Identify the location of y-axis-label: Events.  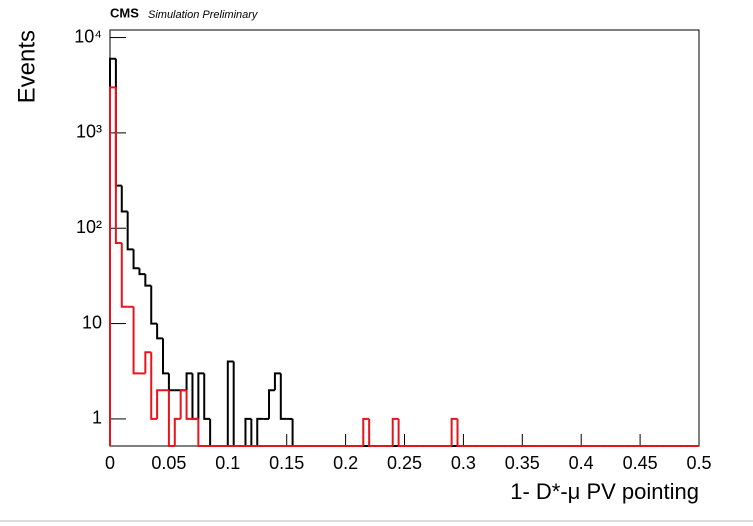
(26, 66).